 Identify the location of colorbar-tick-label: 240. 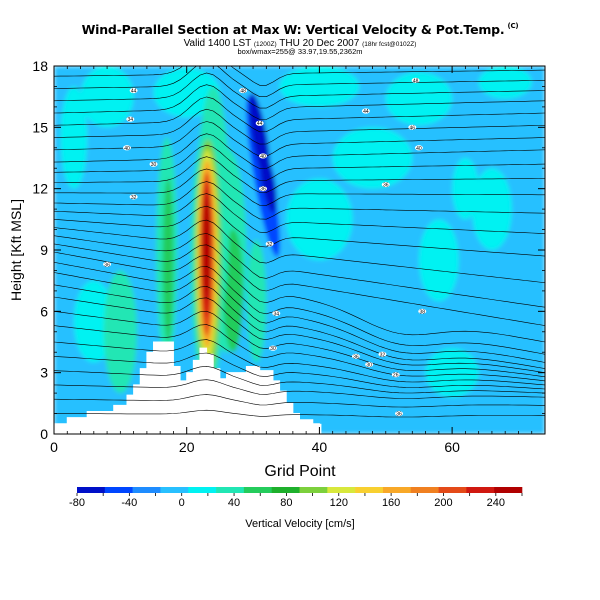
(496, 503).